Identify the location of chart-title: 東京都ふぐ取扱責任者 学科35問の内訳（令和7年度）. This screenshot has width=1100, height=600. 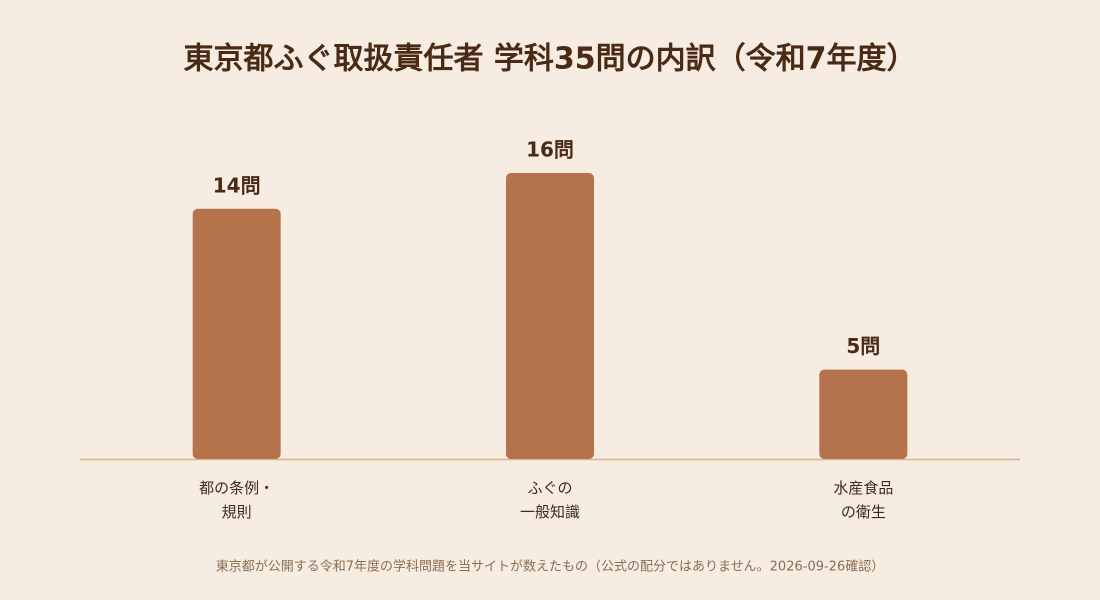
(549, 59).